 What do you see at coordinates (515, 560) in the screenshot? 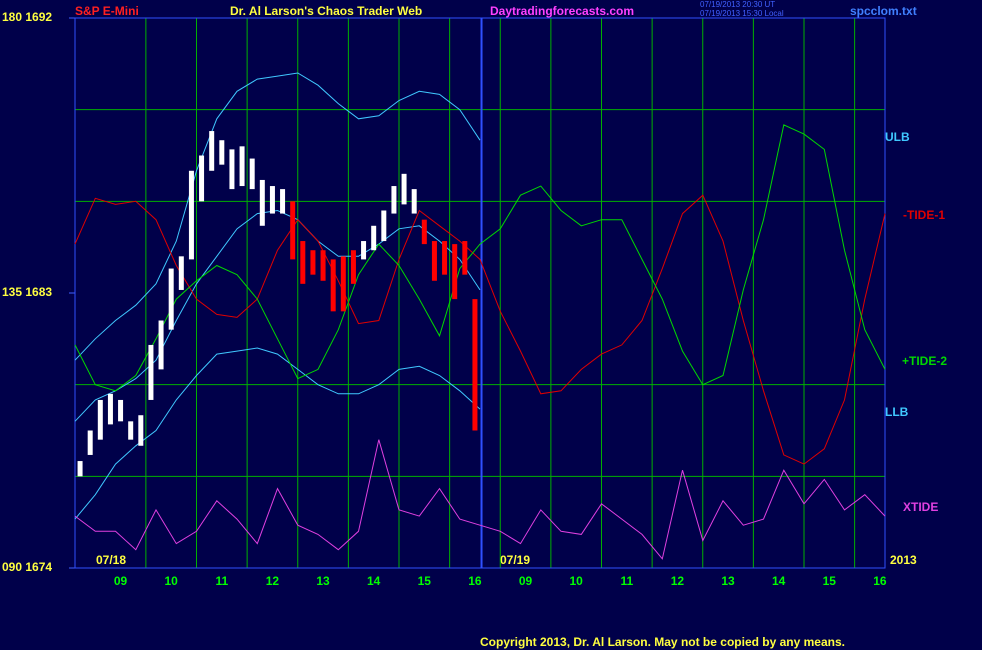
I see `date-label: 07/19` at bounding box center [515, 560].